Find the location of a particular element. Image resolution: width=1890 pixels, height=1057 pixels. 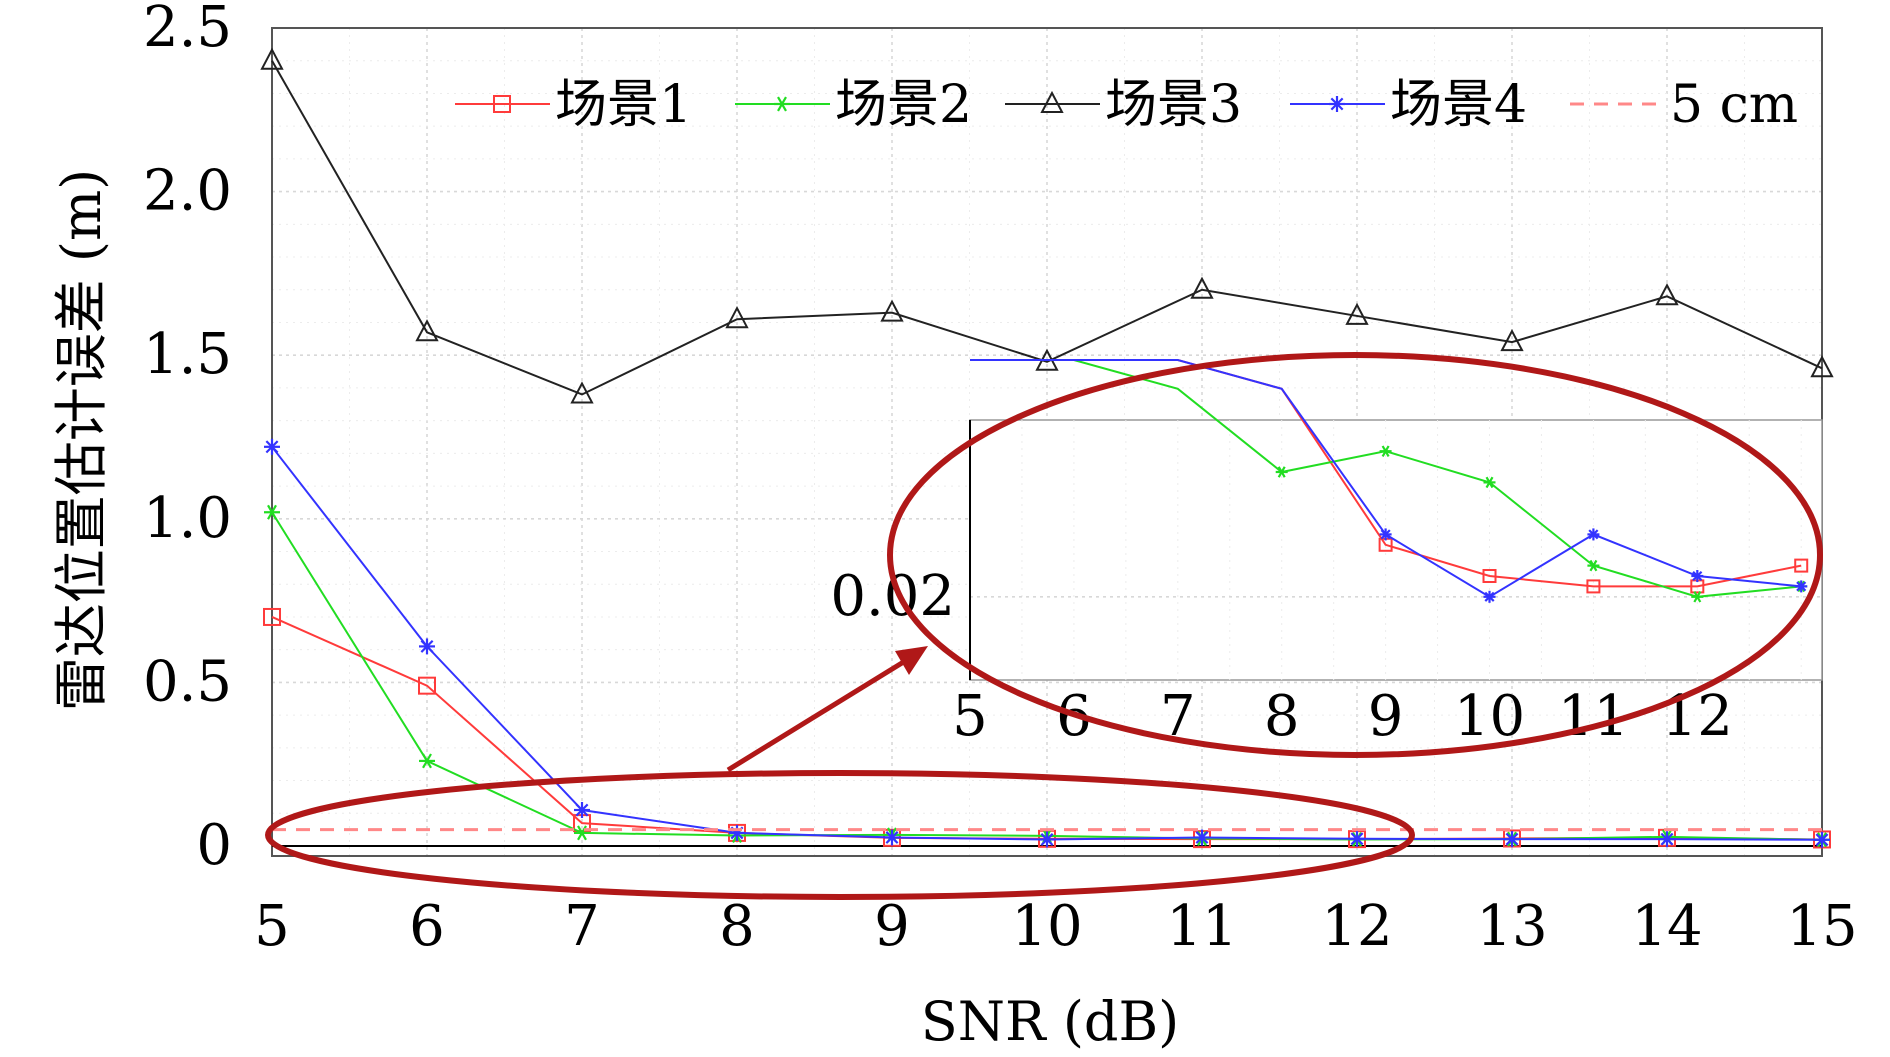

y-axis-title: 雷达位置估计误差 (m) is located at coordinates (81, 440).